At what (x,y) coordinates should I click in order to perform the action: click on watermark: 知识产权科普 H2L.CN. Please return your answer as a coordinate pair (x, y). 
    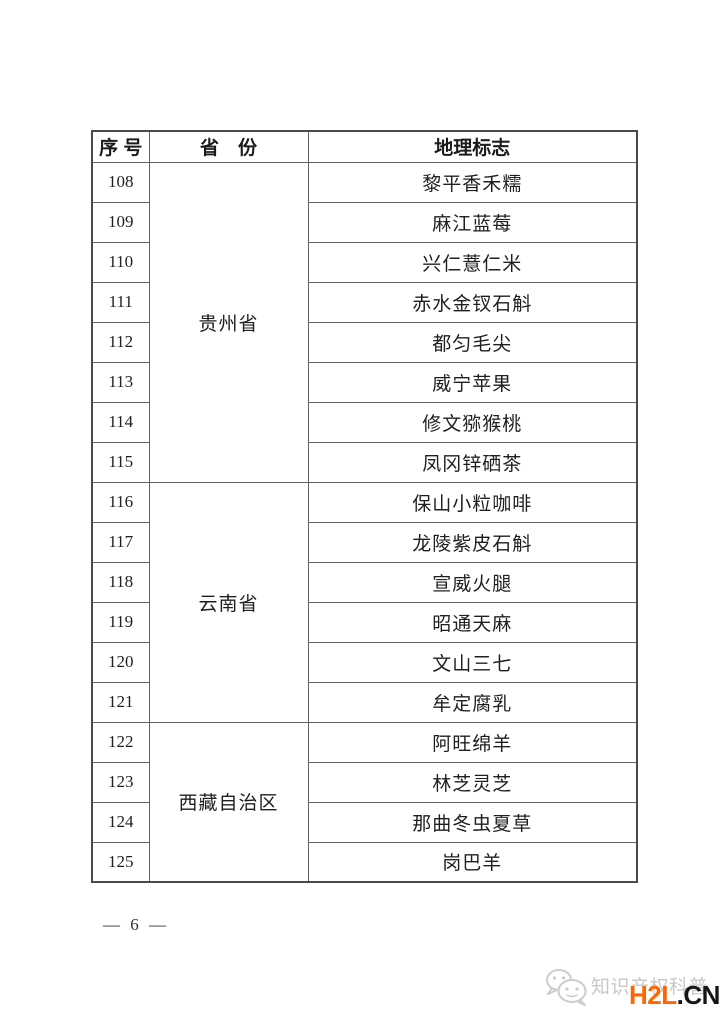
    Looking at the image, I should click on (631, 990).